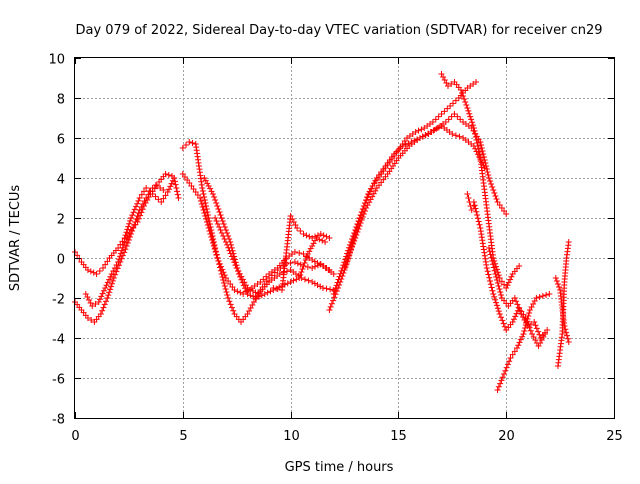  I want to click on y-tick-label: -2, so click(58, 300).